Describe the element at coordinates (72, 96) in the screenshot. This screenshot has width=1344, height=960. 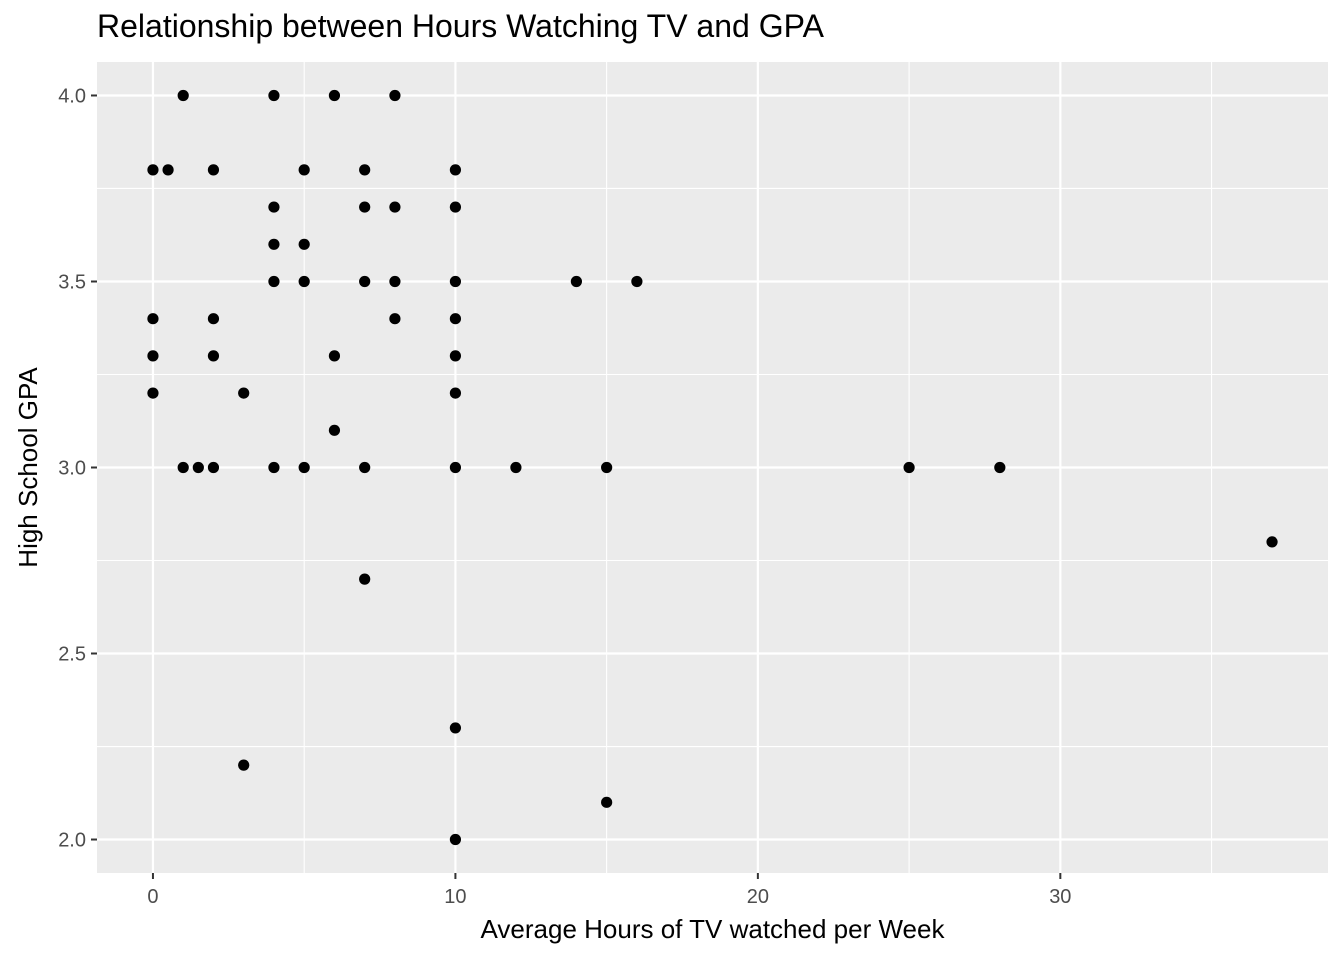
I see `y-tick-label: 4.0` at that location.